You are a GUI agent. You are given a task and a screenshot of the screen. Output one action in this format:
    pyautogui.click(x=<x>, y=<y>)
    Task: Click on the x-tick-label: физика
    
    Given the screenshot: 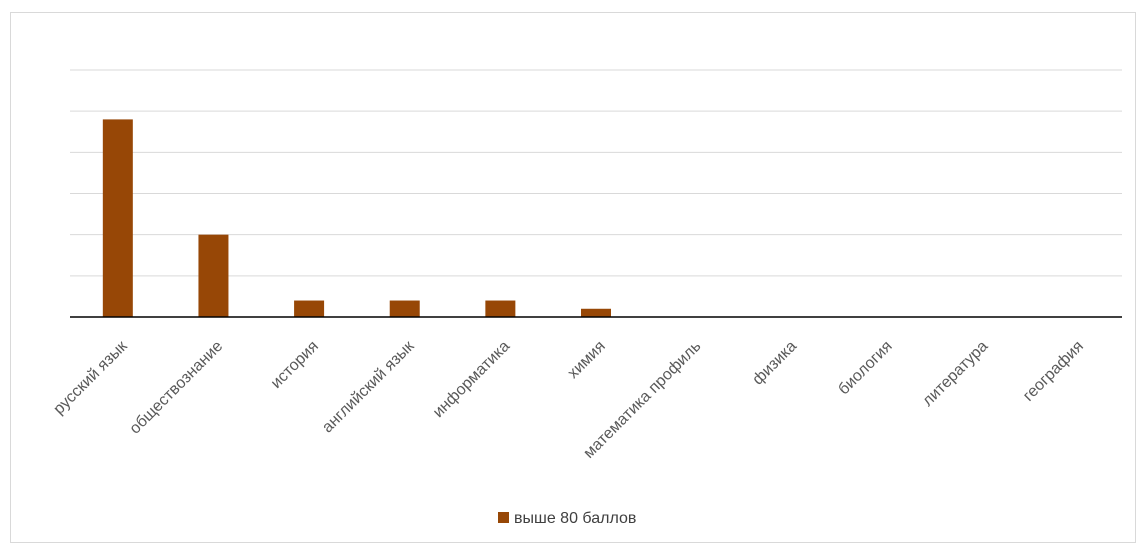 What is the action you would take?
    pyautogui.click(x=774, y=363)
    